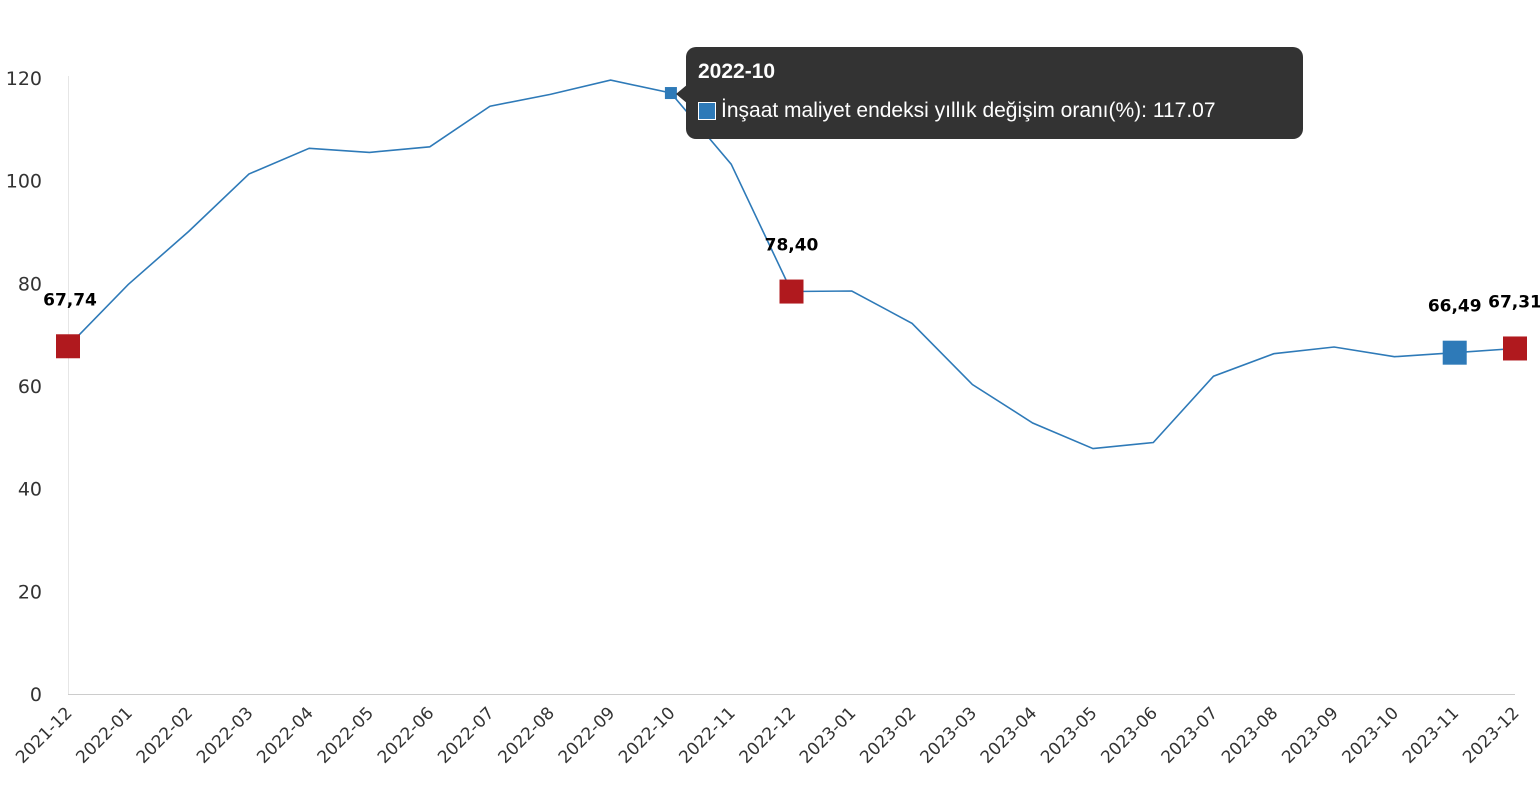 This screenshot has height=800, width=1540. I want to click on x-tick-label: 2023-05, so click(1069, 735).